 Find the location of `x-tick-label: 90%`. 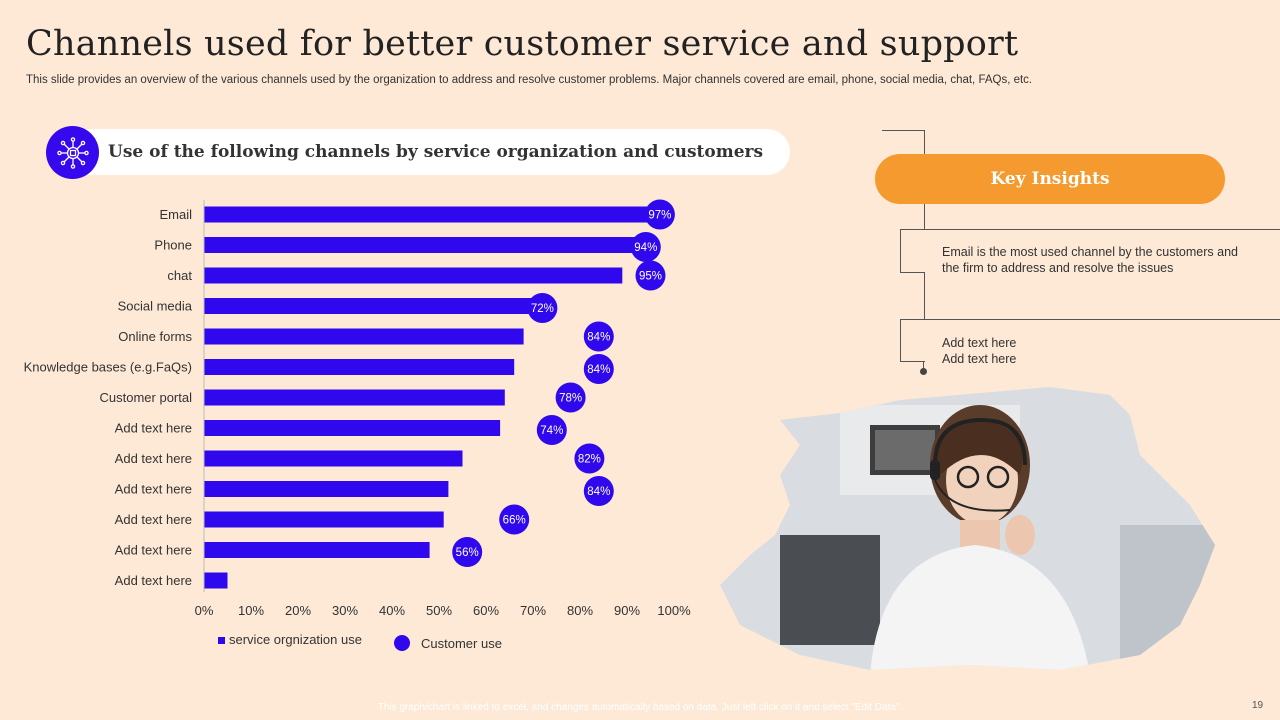

x-tick-label: 90% is located at coordinates (627, 610).